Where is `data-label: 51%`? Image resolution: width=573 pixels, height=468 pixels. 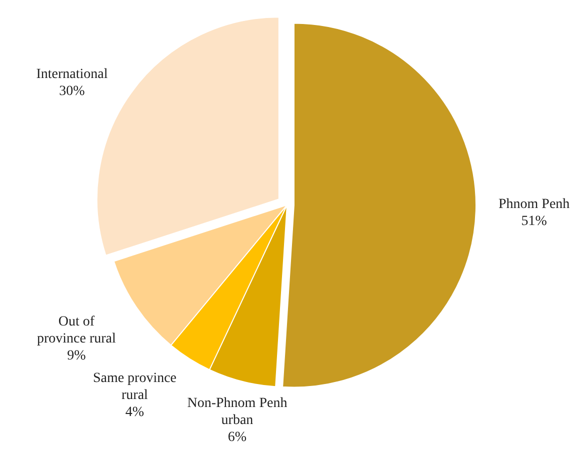 data-label: 51% is located at coordinates (534, 222).